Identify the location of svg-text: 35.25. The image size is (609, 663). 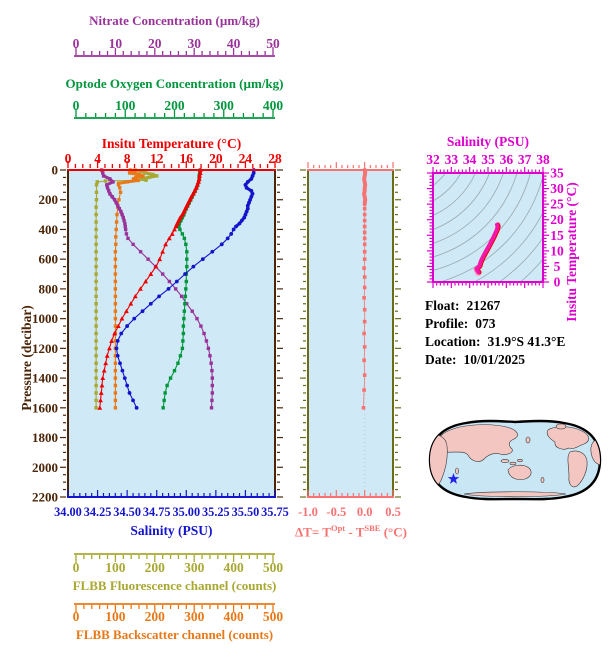
(216, 512).